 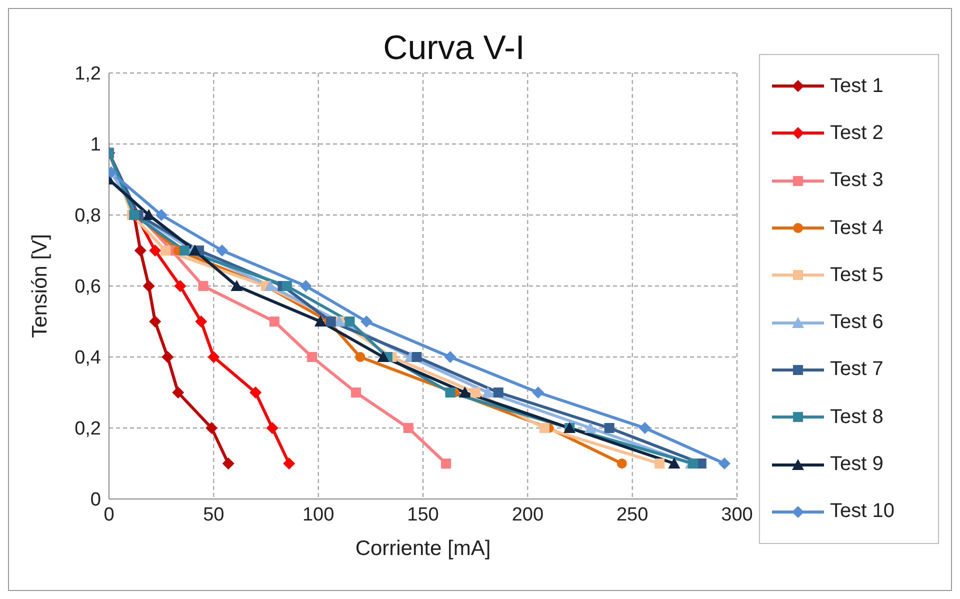 What do you see at coordinates (88, 358) in the screenshot?
I see `y-tick-label: 0,4` at bounding box center [88, 358].